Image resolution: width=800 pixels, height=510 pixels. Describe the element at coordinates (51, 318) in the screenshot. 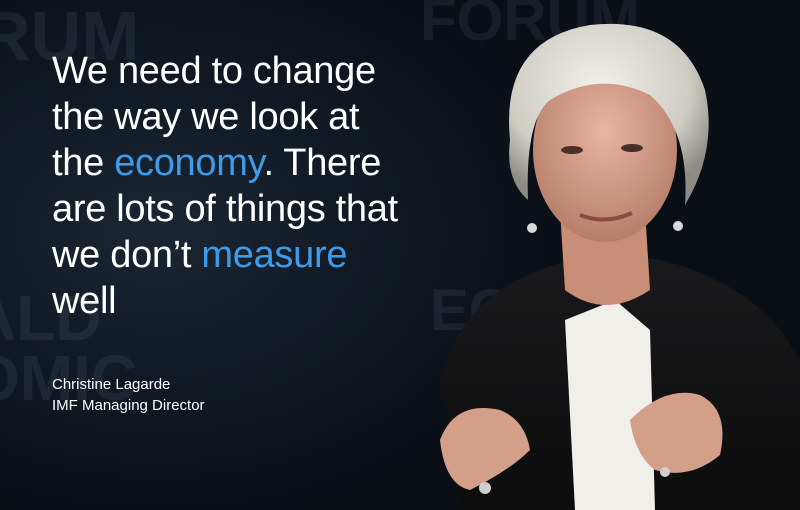

I see `svg-text: ALD` at that location.